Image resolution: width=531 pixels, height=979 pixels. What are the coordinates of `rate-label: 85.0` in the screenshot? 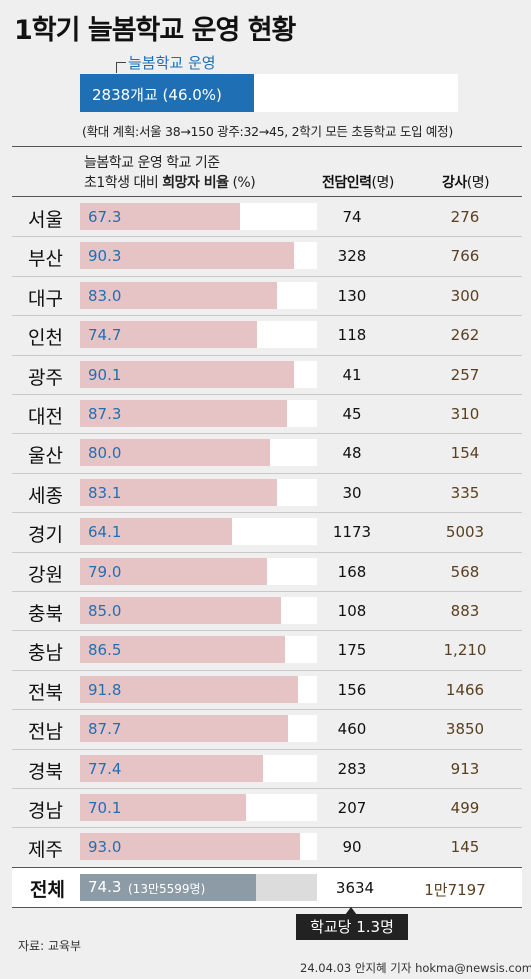 It's located at (105, 611).